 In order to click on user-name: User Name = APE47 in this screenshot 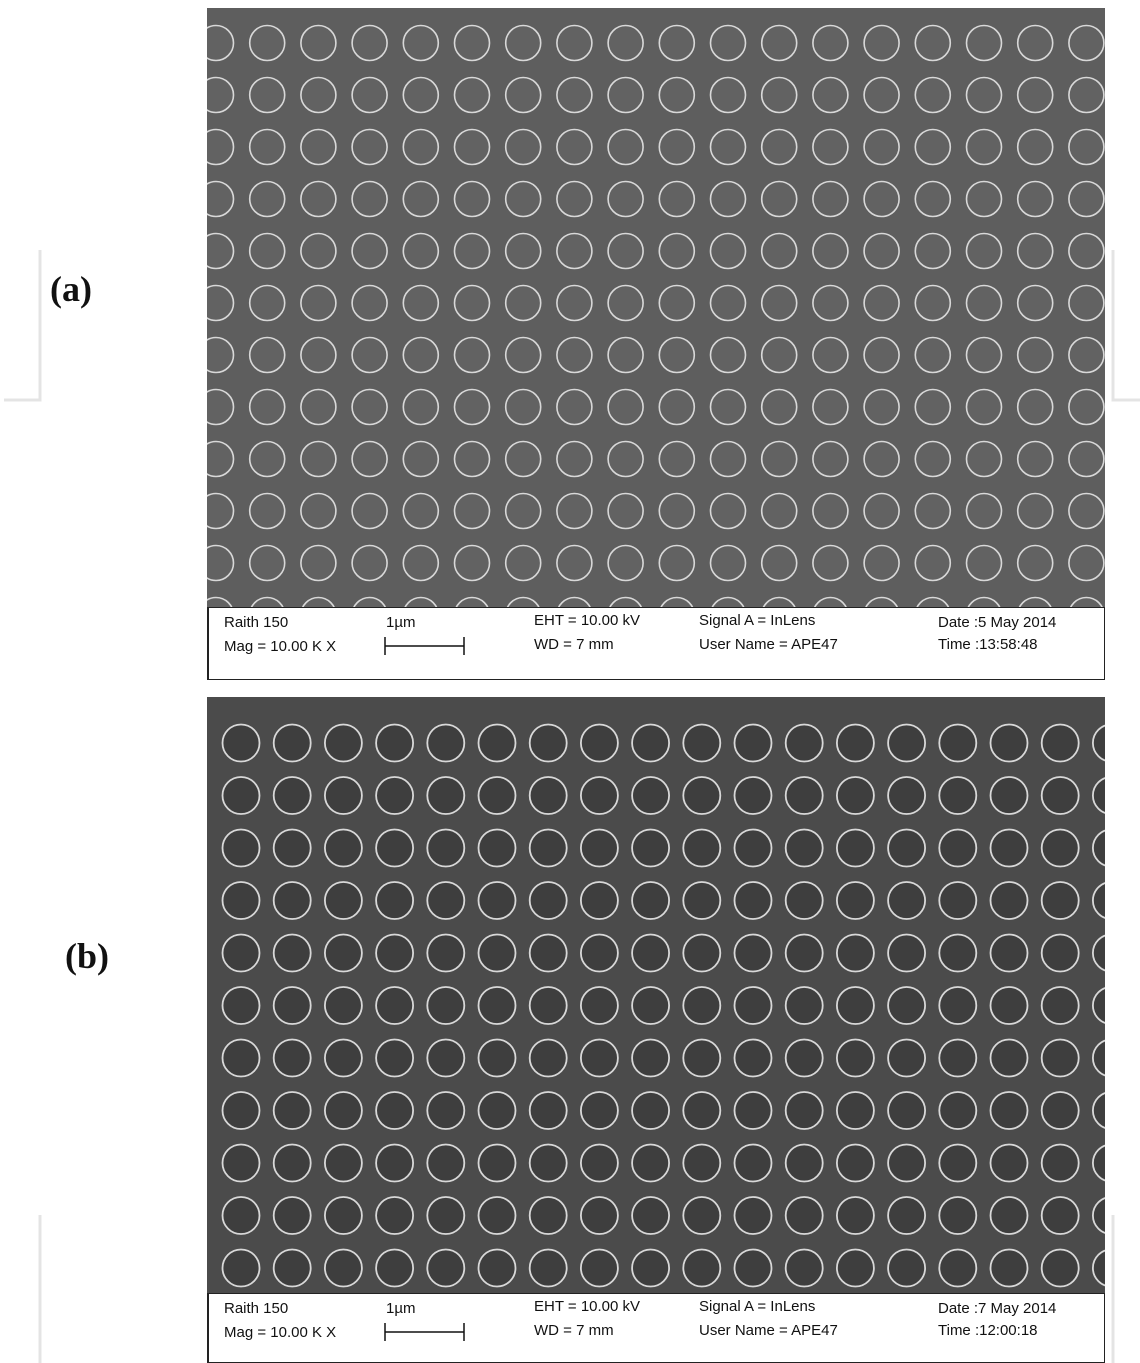, I will do `click(768, 644)`.